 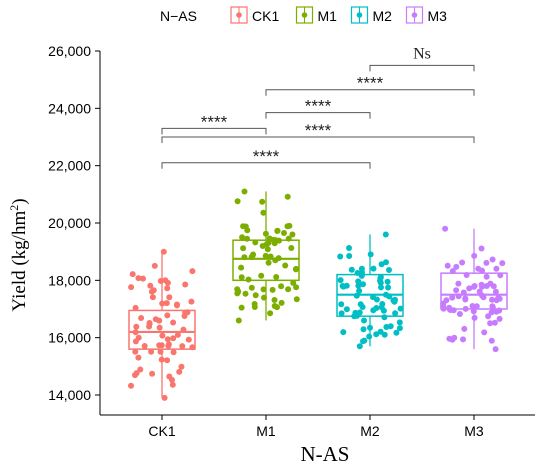 What do you see at coordinates (266, 158) in the screenshot?
I see `bracket-ck1-m2: ****` at bounding box center [266, 158].